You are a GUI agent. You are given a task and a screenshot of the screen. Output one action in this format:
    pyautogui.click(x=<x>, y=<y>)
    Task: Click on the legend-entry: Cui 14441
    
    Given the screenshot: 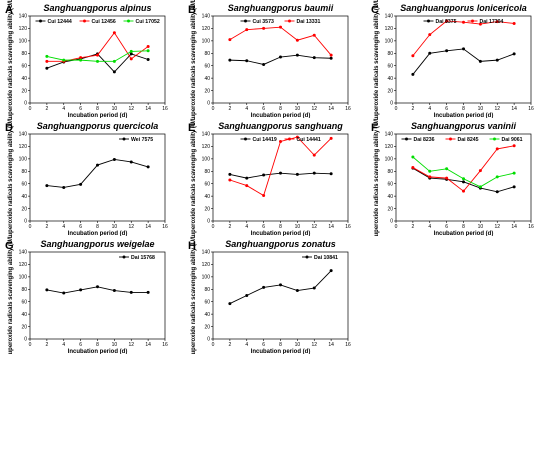 What is the action you would take?
    pyautogui.click(x=309, y=140)
    